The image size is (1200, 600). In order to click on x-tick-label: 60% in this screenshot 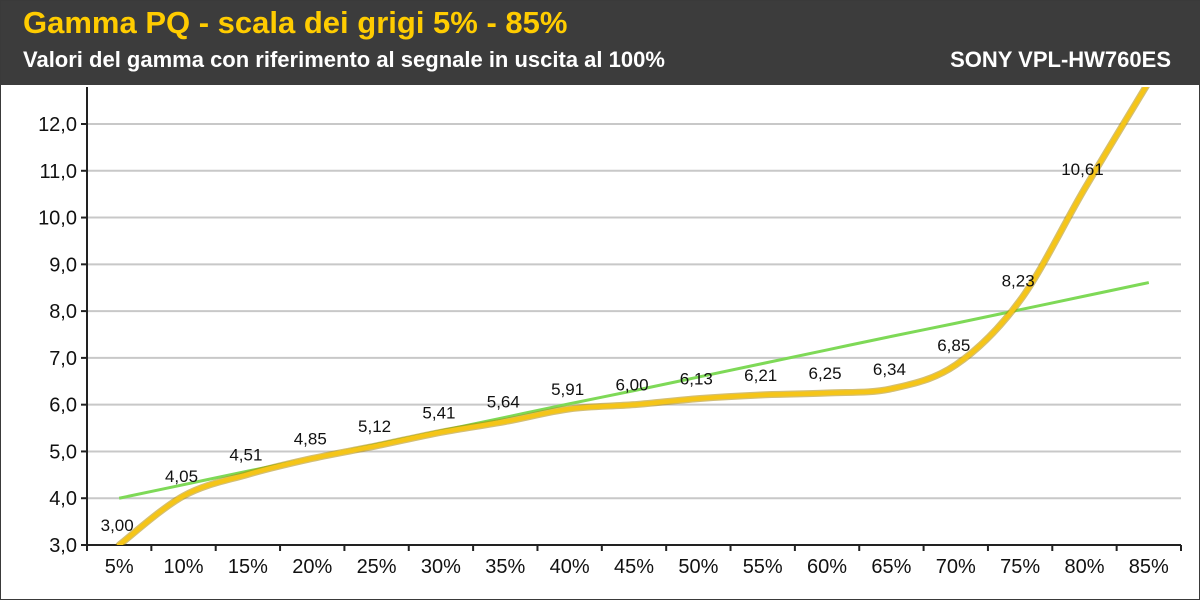, I will do `click(827, 567)`.